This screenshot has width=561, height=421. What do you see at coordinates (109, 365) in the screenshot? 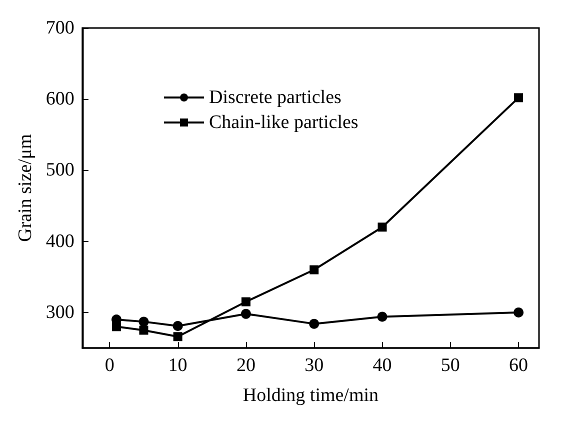
I see `x-tick-label: 0` at bounding box center [109, 365].